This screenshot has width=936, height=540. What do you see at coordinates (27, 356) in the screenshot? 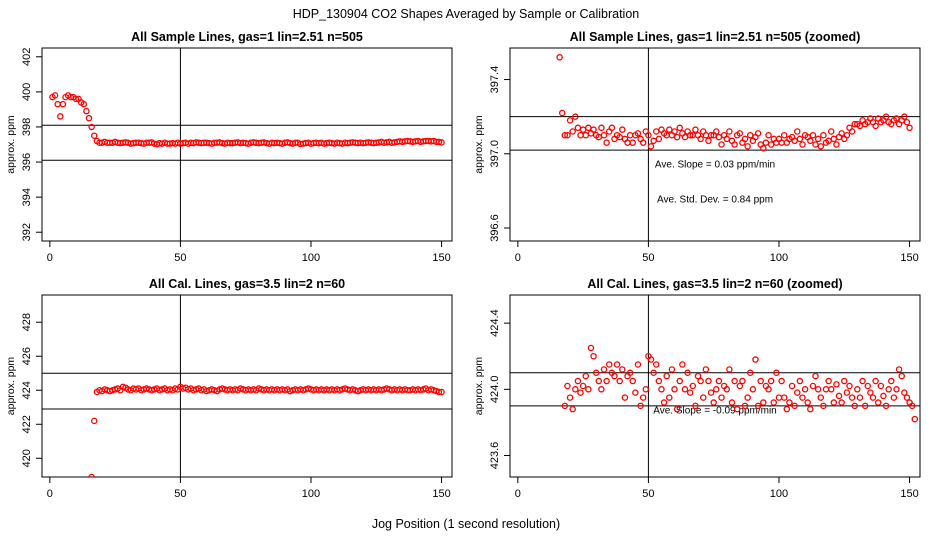
I see `y-tick-label: 426` at bounding box center [27, 356].